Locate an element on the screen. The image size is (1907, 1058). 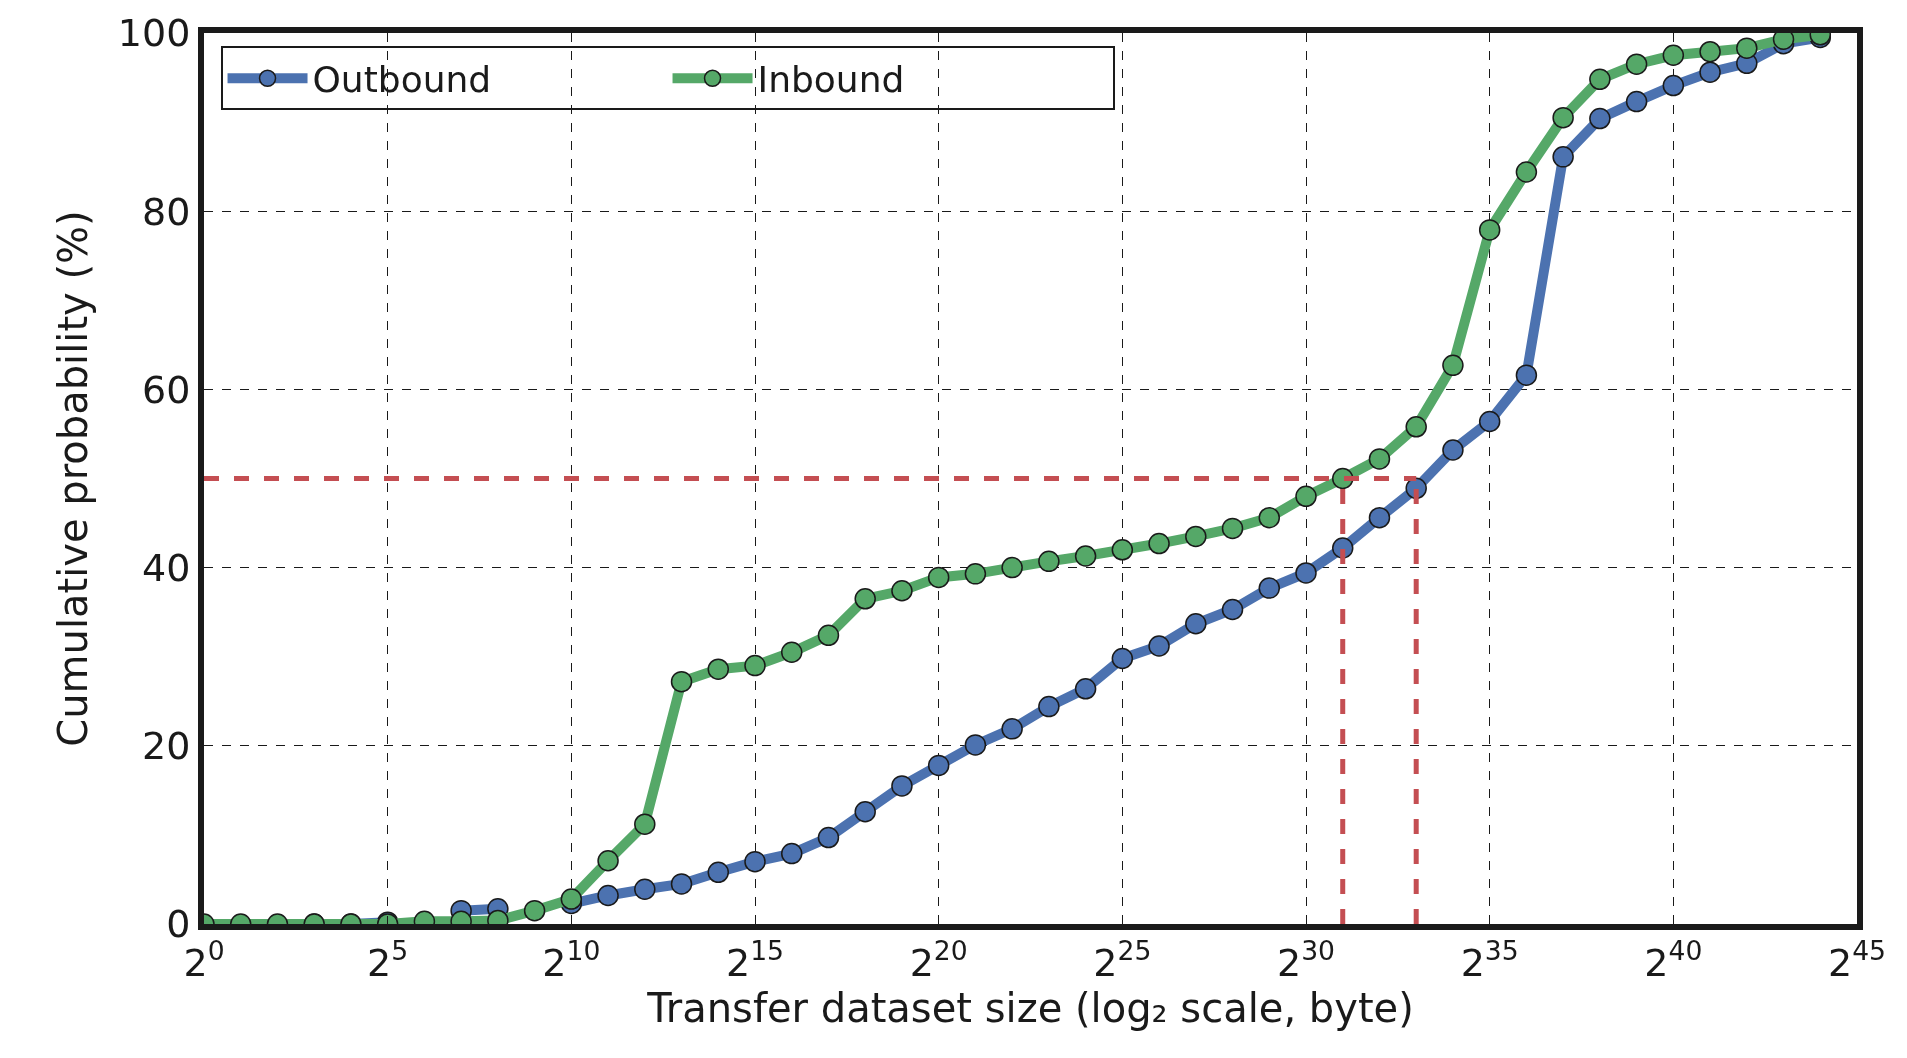
legend-label: Inbound is located at coordinates (831, 80).